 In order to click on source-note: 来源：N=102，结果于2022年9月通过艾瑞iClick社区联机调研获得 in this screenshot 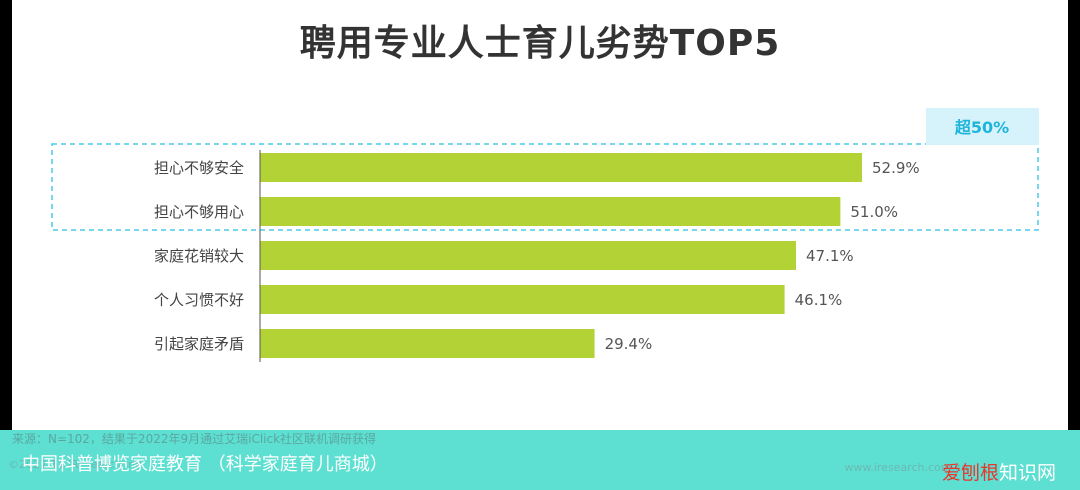, I will do `click(194, 439)`.